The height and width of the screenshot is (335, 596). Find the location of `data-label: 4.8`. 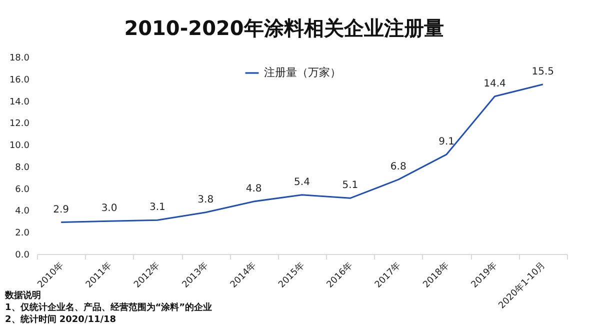

data-label: 4.8 is located at coordinates (254, 188).